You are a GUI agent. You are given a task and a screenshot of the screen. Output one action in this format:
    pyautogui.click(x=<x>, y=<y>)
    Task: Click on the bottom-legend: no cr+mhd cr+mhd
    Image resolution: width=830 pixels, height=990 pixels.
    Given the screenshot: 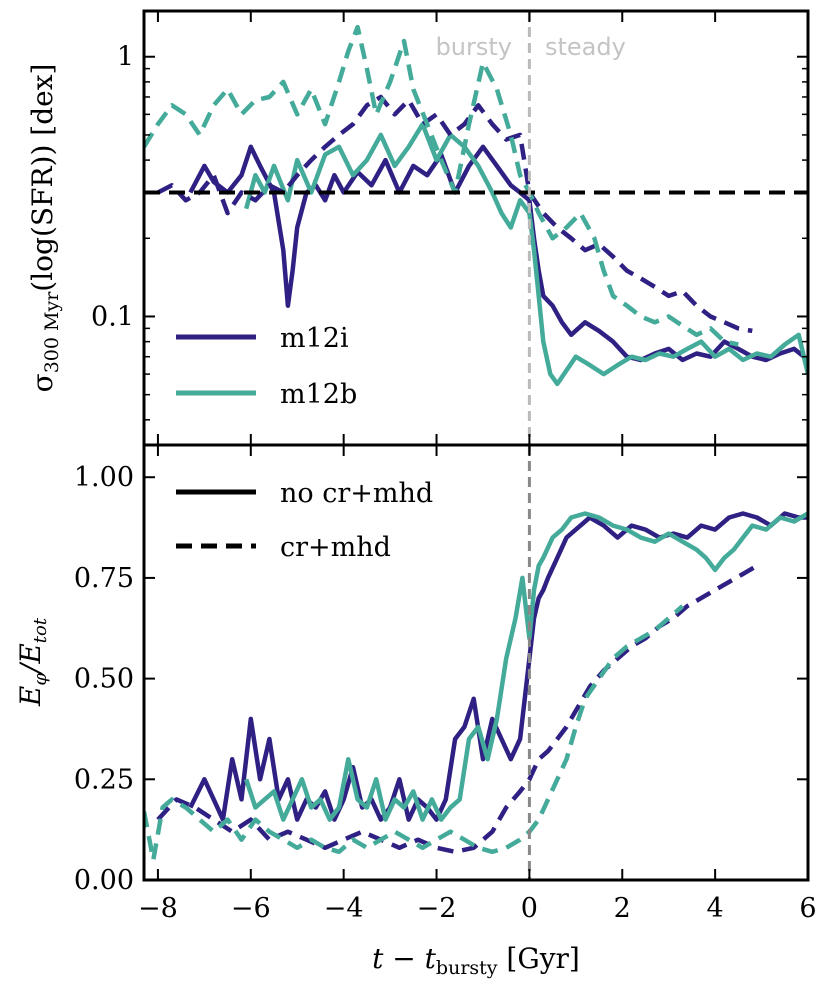 What is the action you would take?
    pyautogui.click(x=304, y=520)
    